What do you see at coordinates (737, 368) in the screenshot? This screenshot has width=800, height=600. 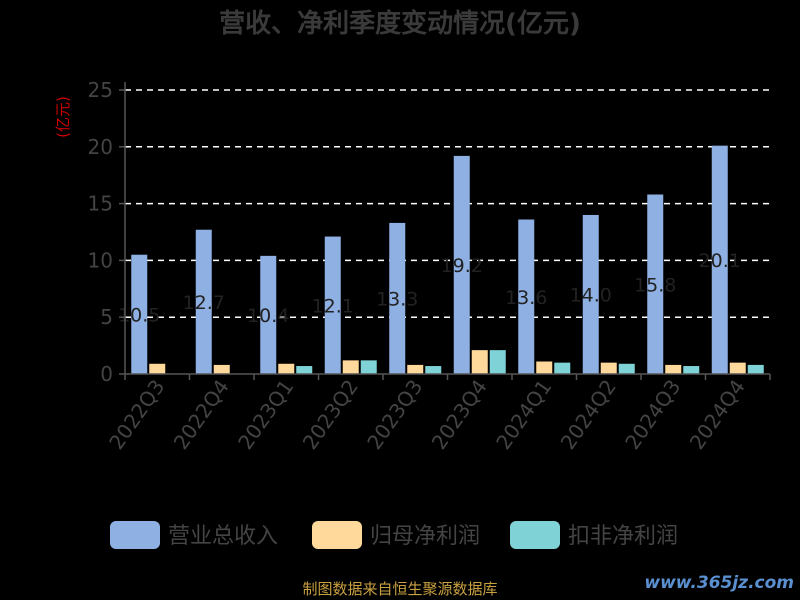 I see `bar-归母净利润-2024Q4` at bounding box center [737, 368].